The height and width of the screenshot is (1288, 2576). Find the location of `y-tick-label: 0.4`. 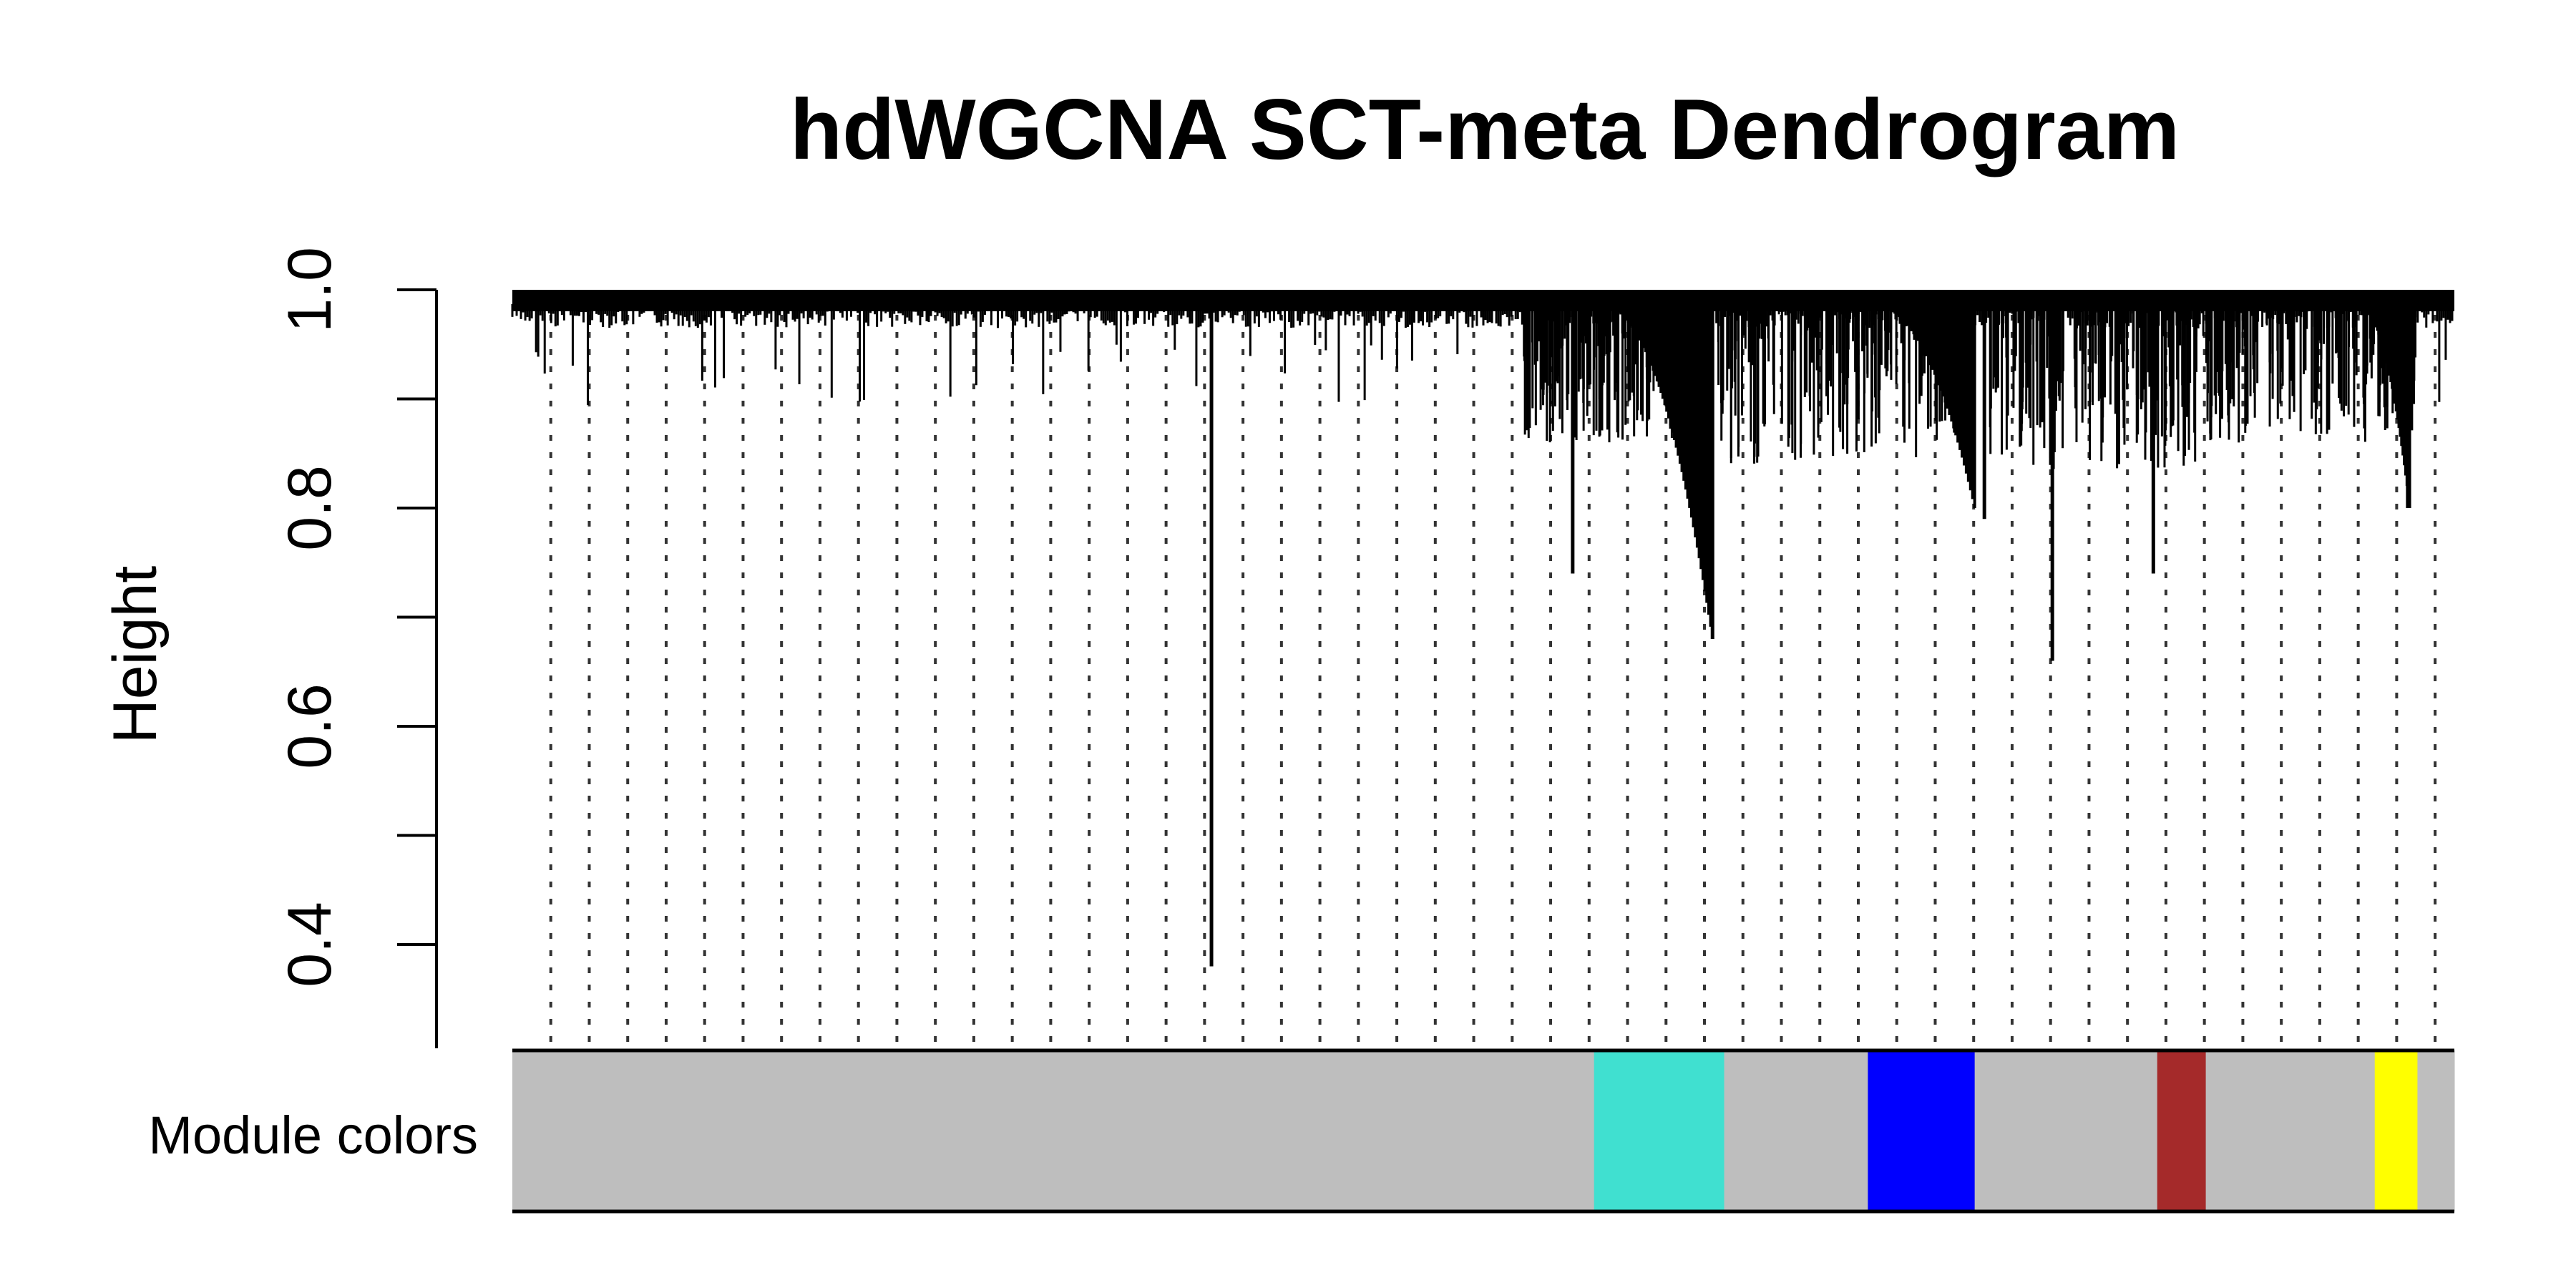

y-tick-label: 0.4 is located at coordinates (309, 944).